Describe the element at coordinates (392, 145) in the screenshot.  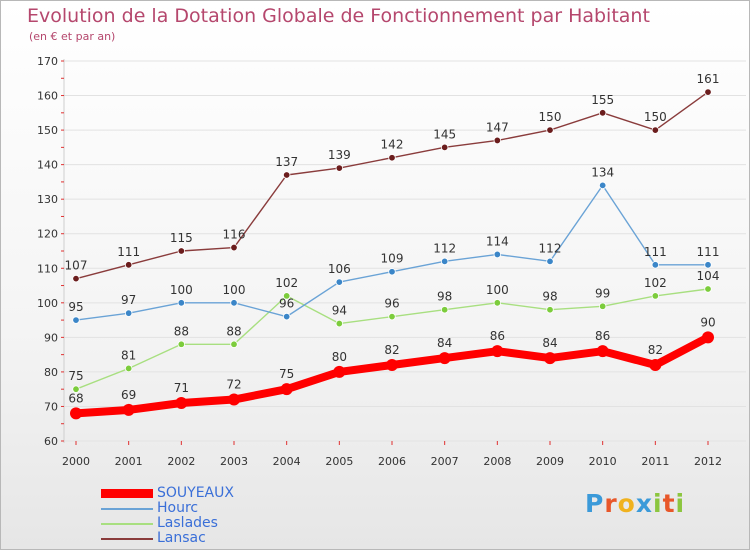
I see `data-label-lansac: 142` at that location.